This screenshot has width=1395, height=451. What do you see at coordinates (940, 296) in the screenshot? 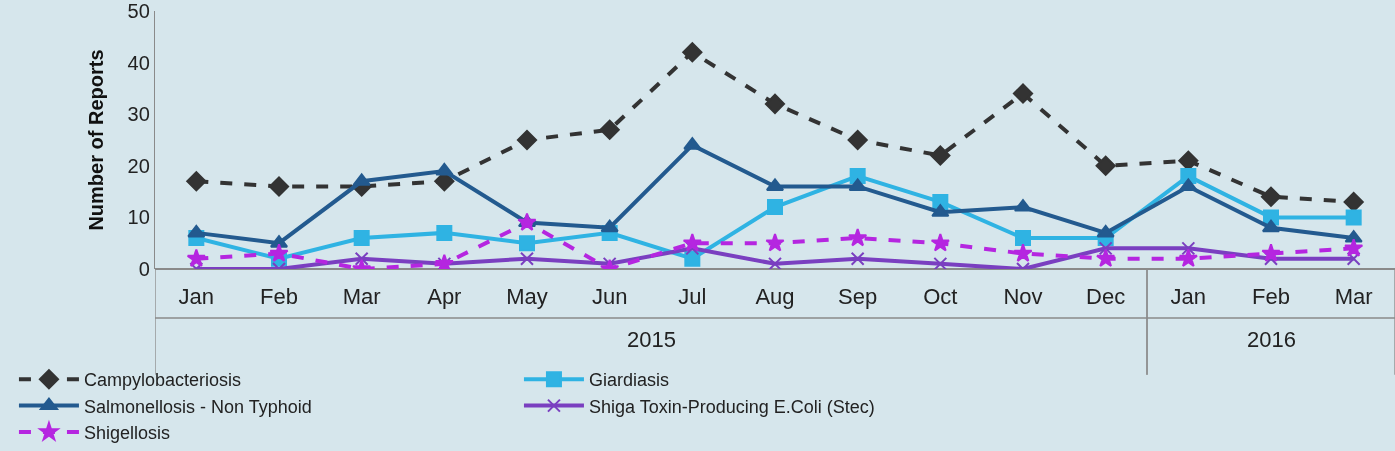
I see `x-tick-label: Oct` at bounding box center [940, 296].